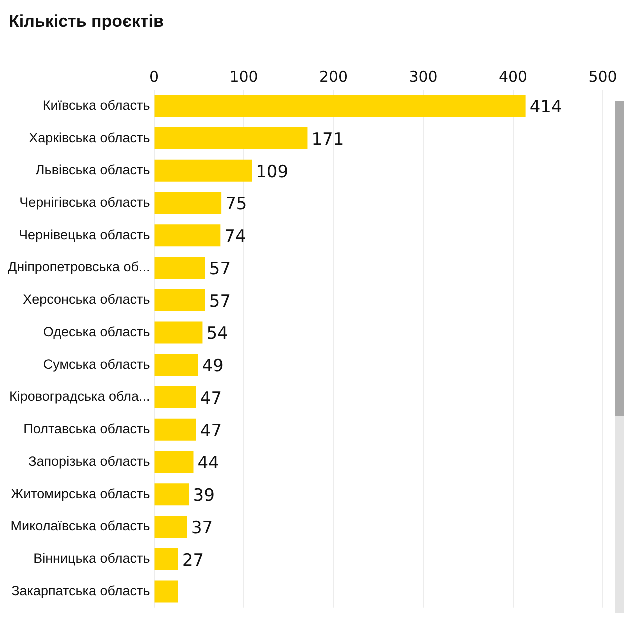  Describe the element at coordinates (193, 560) in the screenshot. I see `data-label: 27` at that location.